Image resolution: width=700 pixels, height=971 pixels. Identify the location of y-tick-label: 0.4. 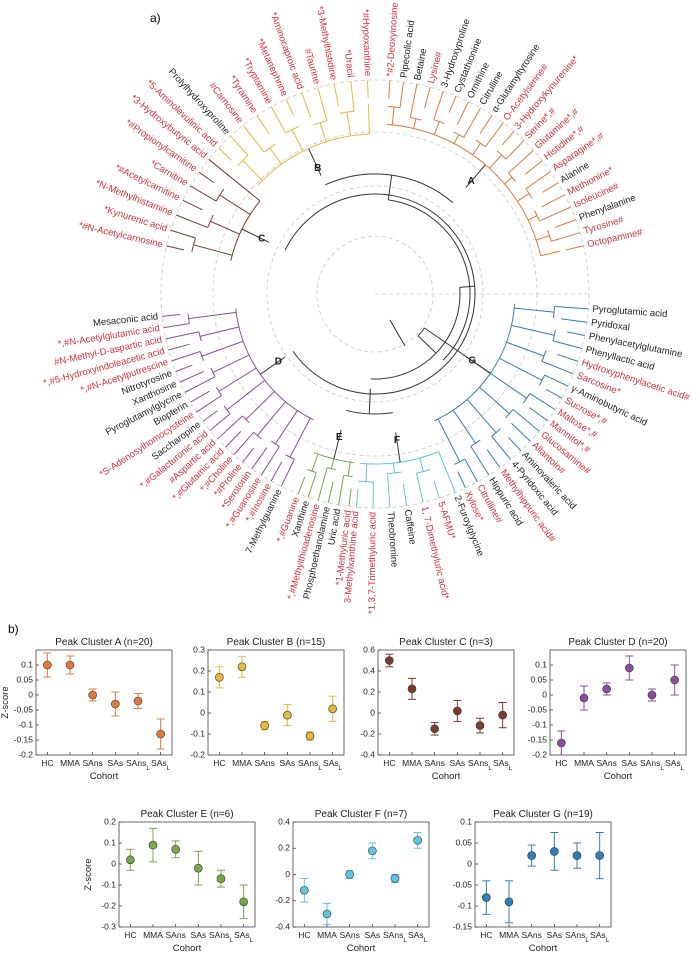
(284, 821).